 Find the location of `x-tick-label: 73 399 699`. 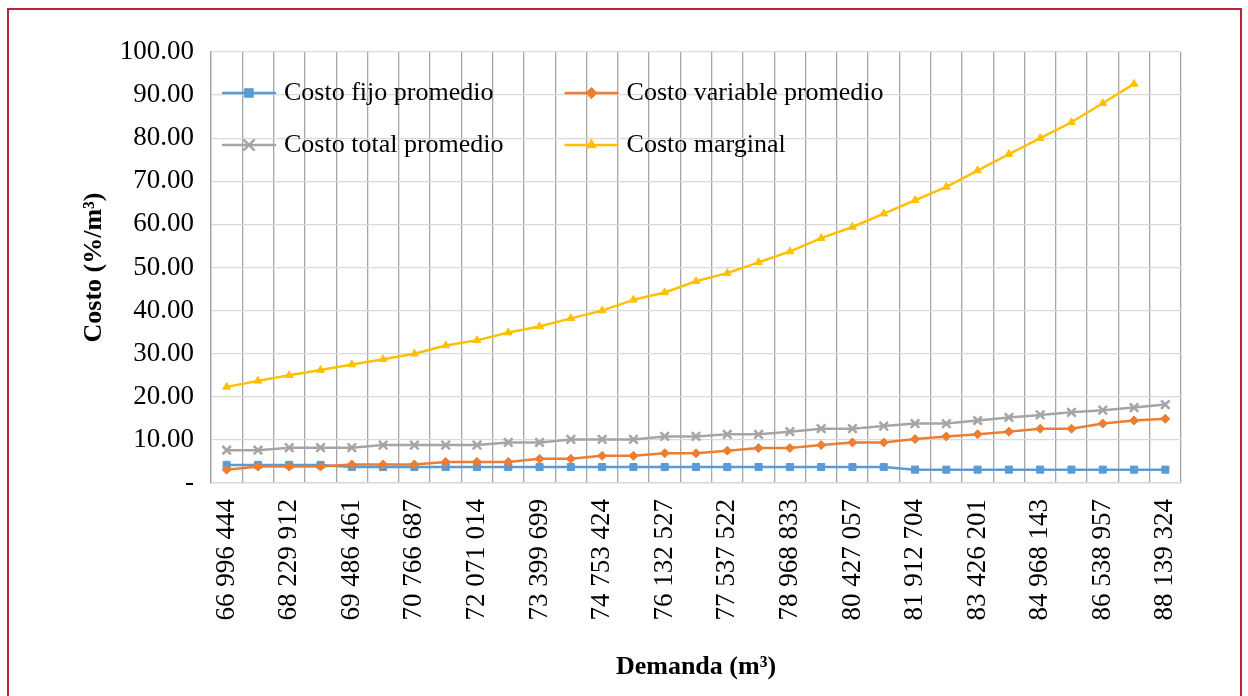

x-tick-label: 73 399 699 is located at coordinates (537, 560).